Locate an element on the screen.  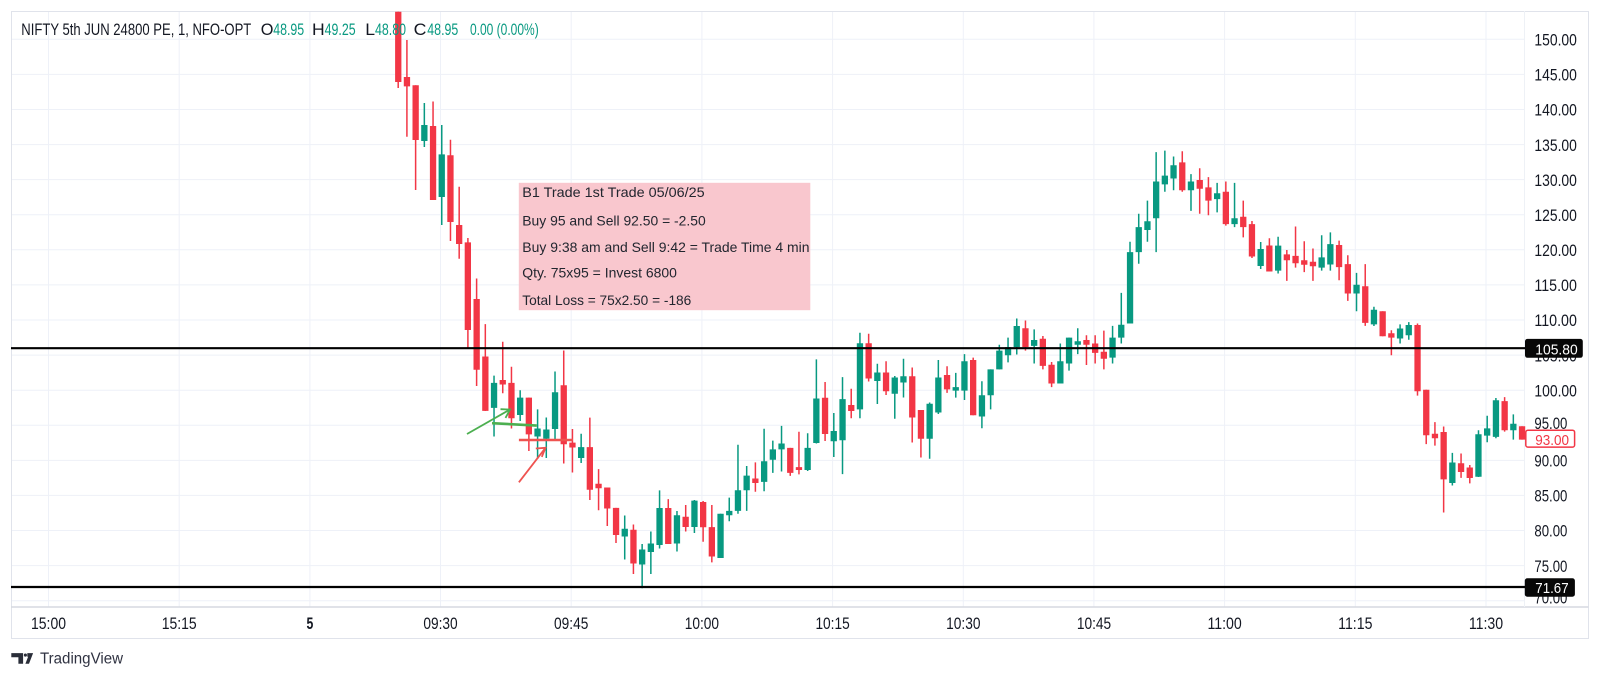
svg-text: L is located at coordinates (370, 29).